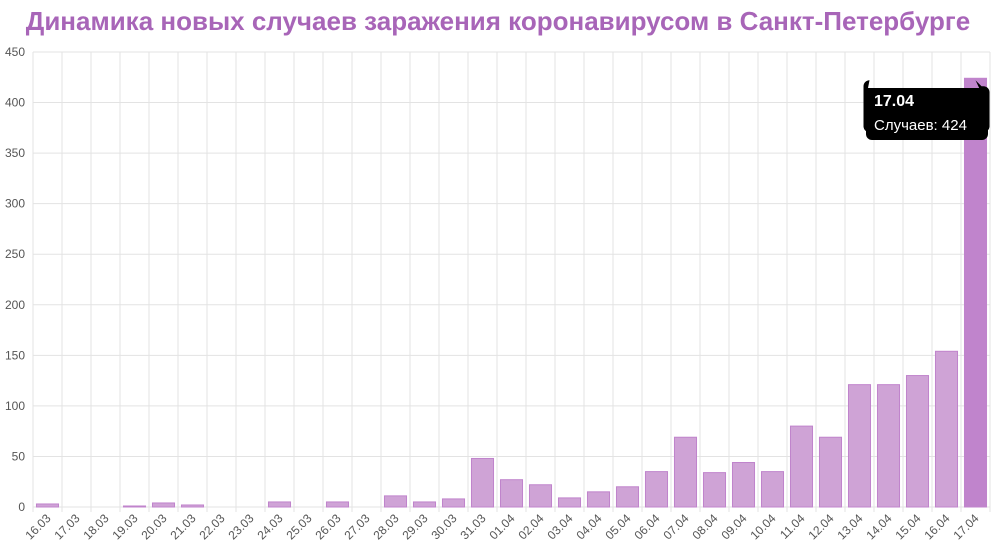  I want to click on x-tick-label: 22.03, so click(211, 526).